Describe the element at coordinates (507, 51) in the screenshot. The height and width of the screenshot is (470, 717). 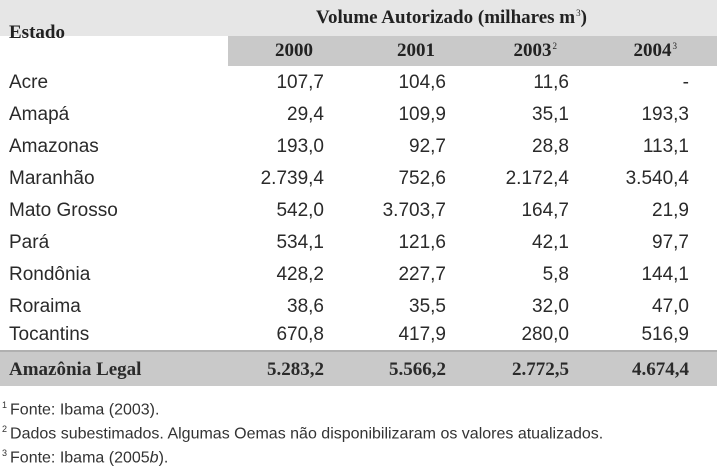
I see `year-header-2003: 20032` at that location.